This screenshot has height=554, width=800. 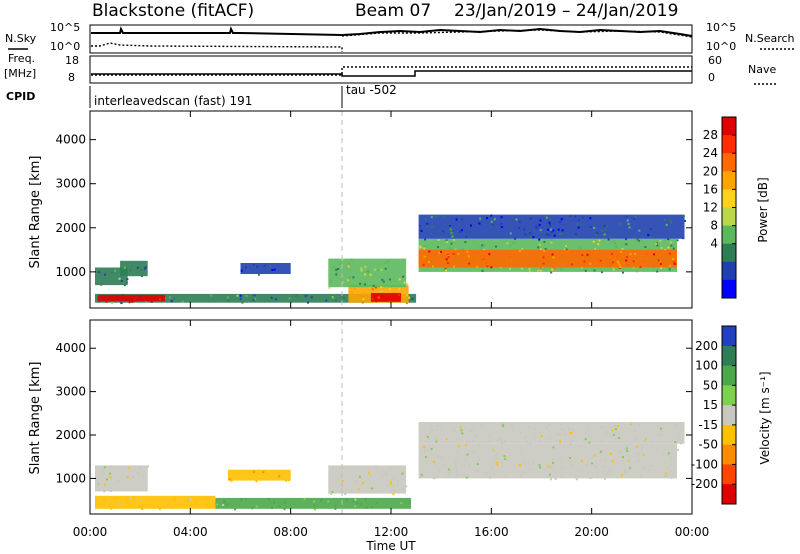 I want to click on nsky-label: N.Sky, so click(x=21, y=38).